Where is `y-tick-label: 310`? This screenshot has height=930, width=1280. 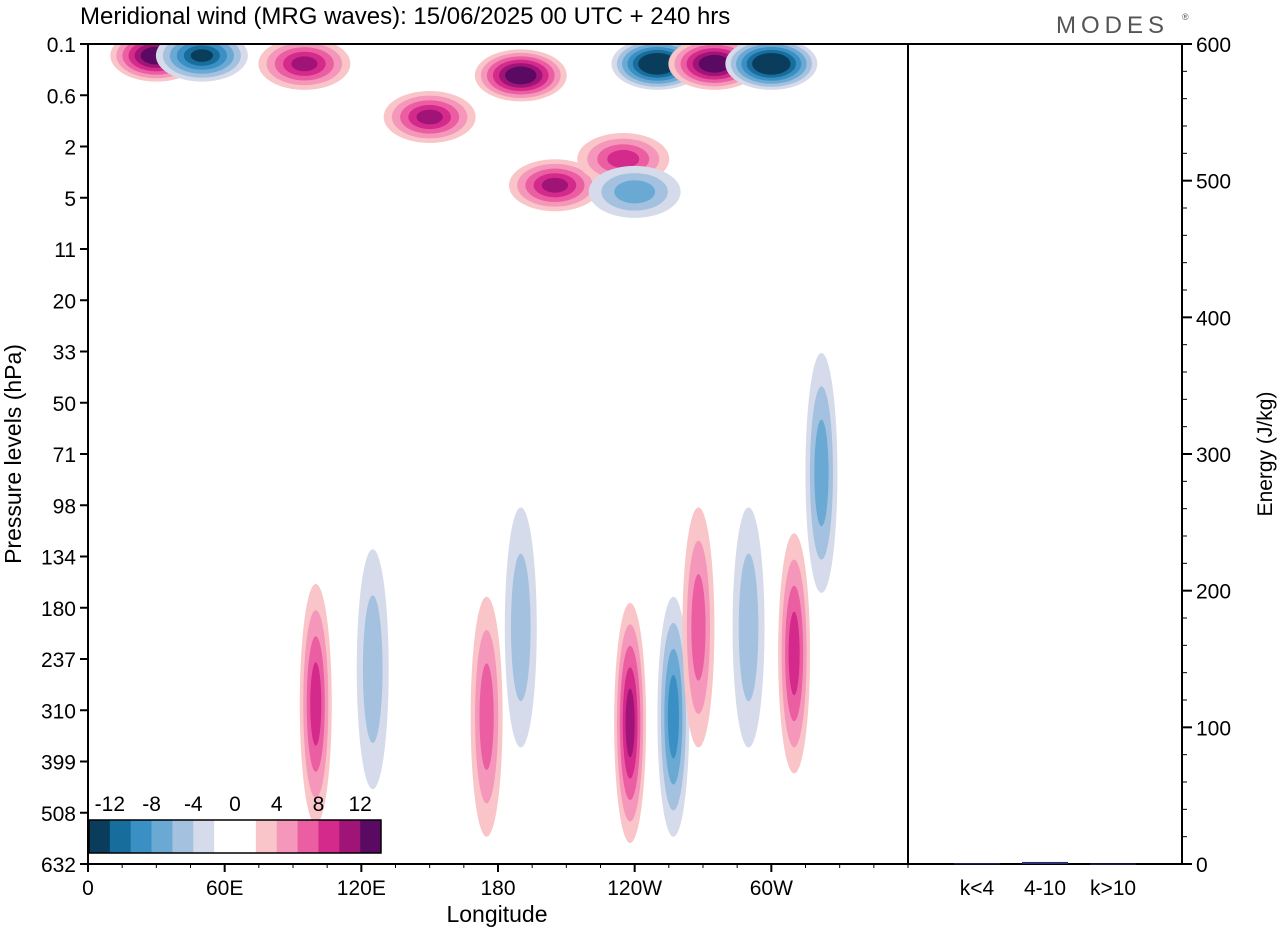 y-tick-label: 310 is located at coordinates (58, 711).